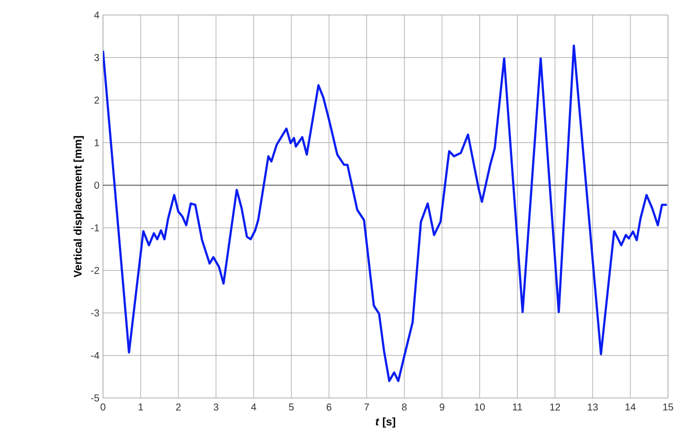 The image size is (683, 434). What do you see at coordinates (404, 407) in the screenshot?
I see `x-tick-label: 8` at bounding box center [404, 407].